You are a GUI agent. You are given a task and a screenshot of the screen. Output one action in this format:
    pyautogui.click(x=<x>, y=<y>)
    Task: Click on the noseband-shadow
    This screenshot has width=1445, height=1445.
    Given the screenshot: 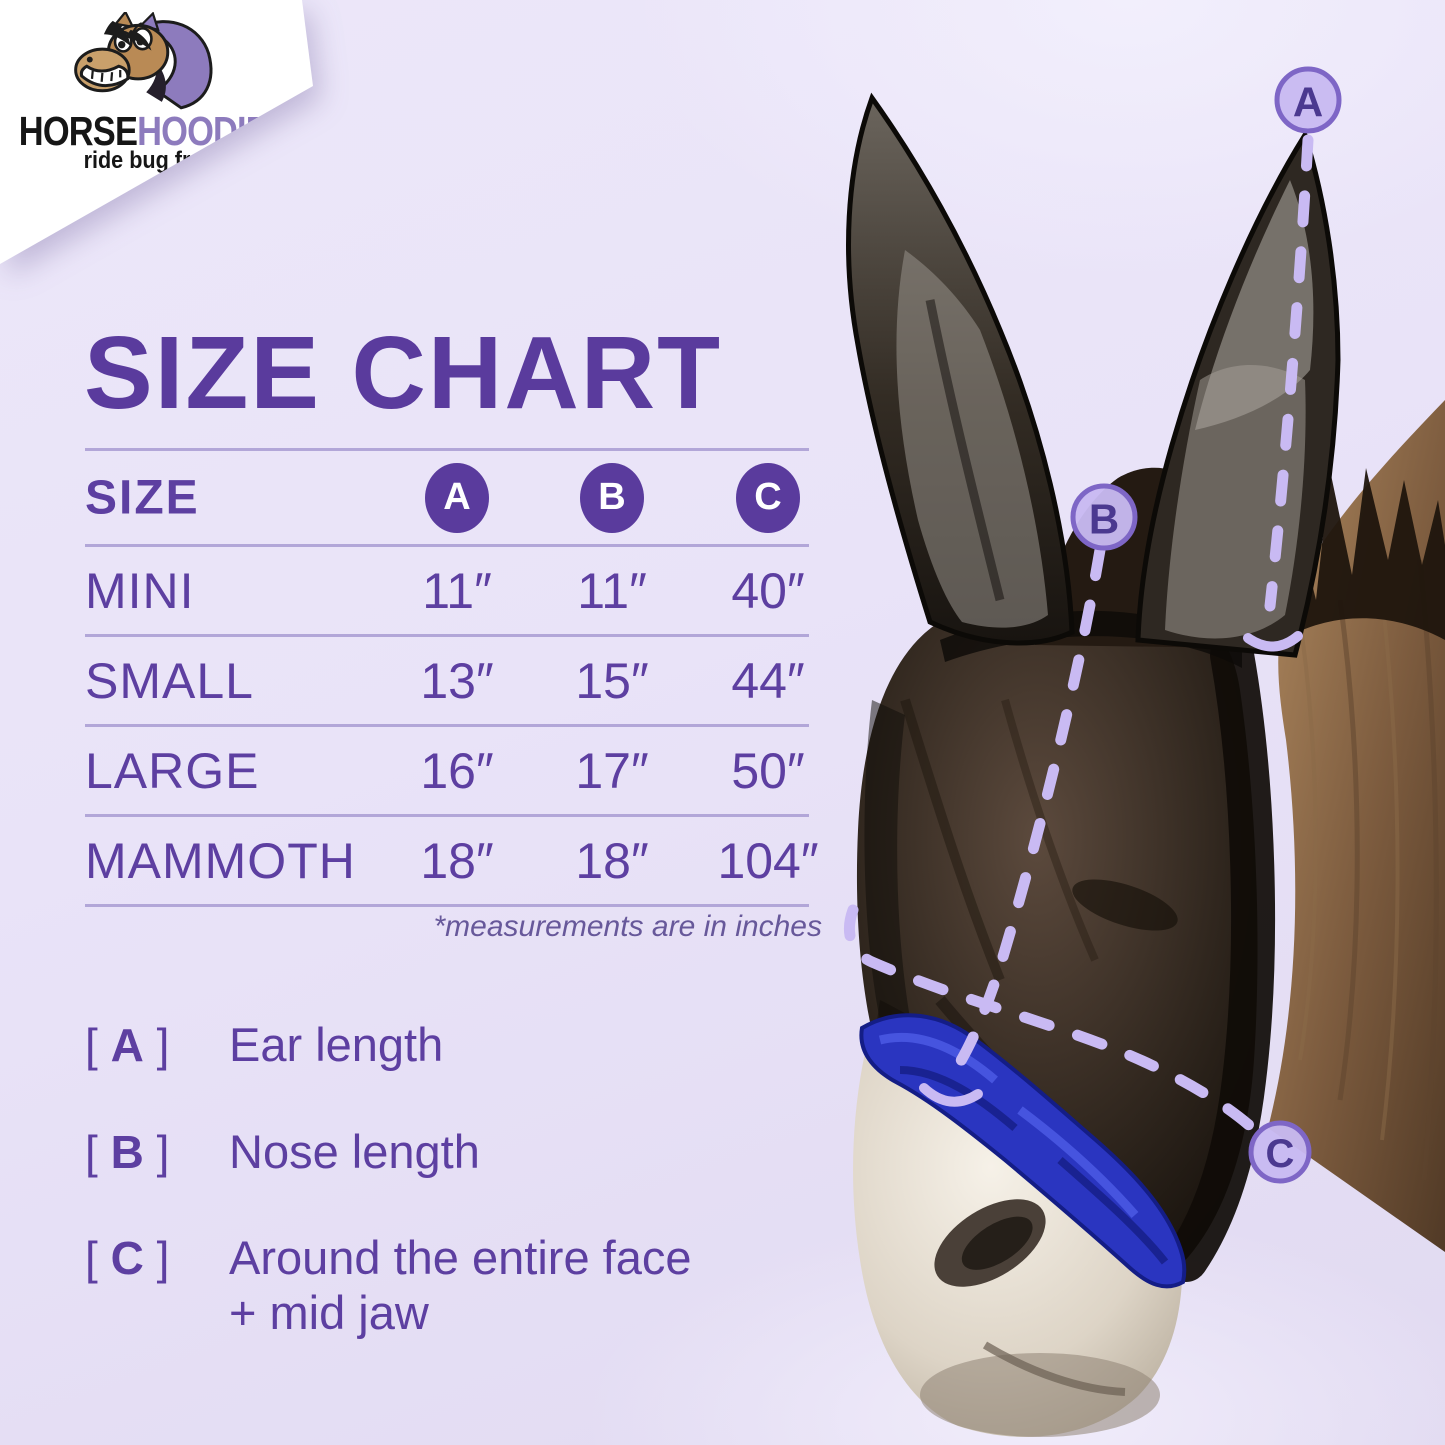 What is the action you would take?
    pyautogui.click(x=1034, y=1165)
    